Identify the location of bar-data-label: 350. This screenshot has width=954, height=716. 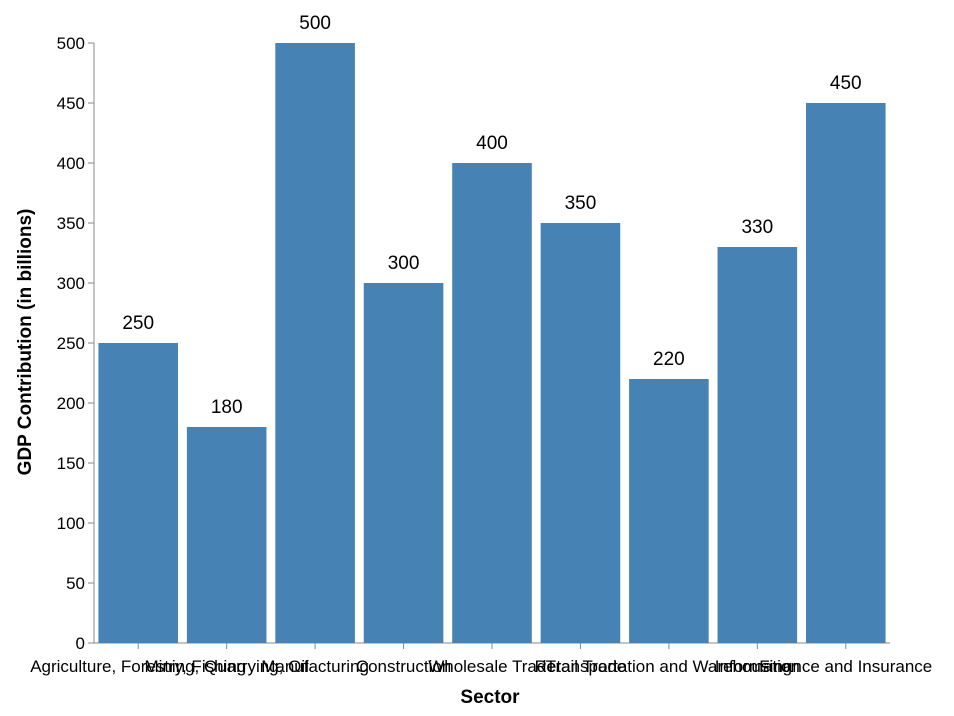
(581, 203).